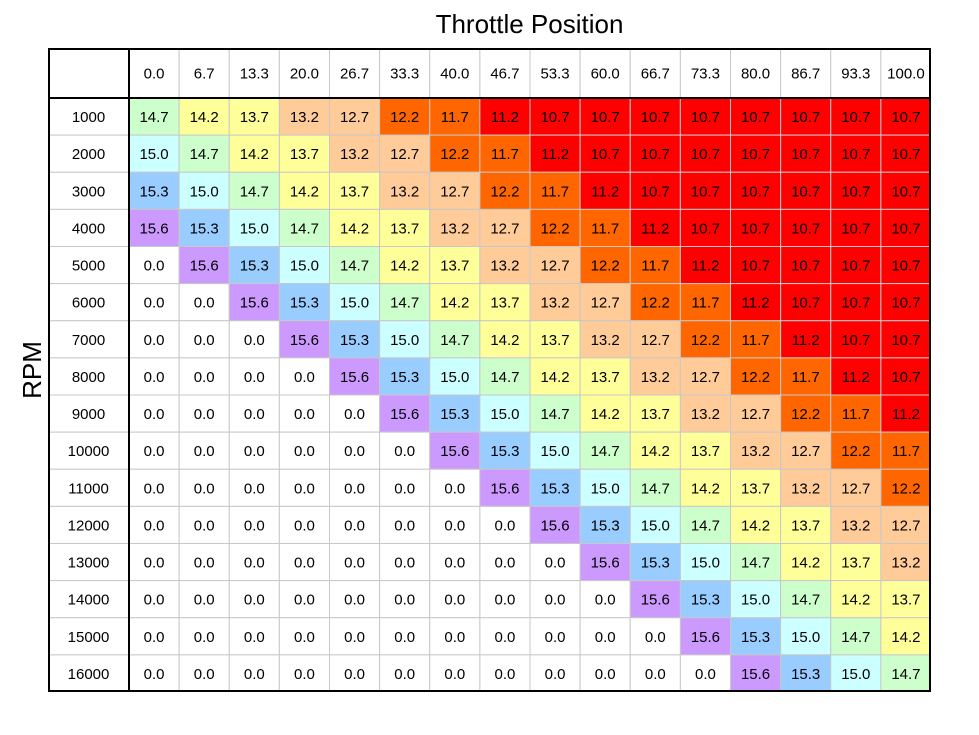 This screenshot has height=735, width=979. Describe the element at coordinates (88, 266) in the screenshot. I see `y-tick-label: 5000` at that location.